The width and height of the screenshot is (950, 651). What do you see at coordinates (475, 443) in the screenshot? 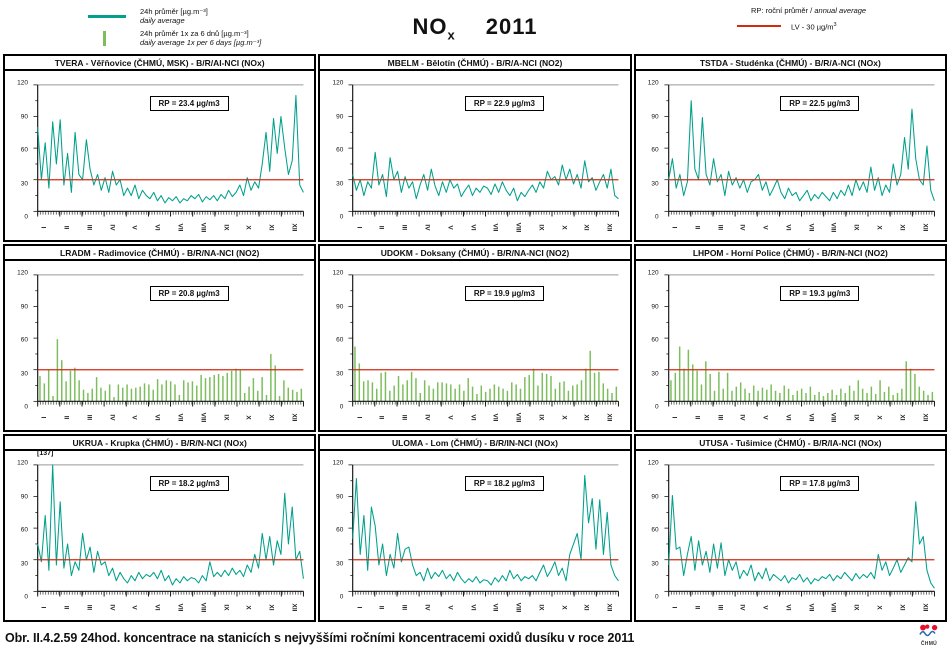
I see `panel-title: ULOMA - Lom (ČHMÚ) - B/R/IN-NCI (NOx)` at bounding box center [475, 443].